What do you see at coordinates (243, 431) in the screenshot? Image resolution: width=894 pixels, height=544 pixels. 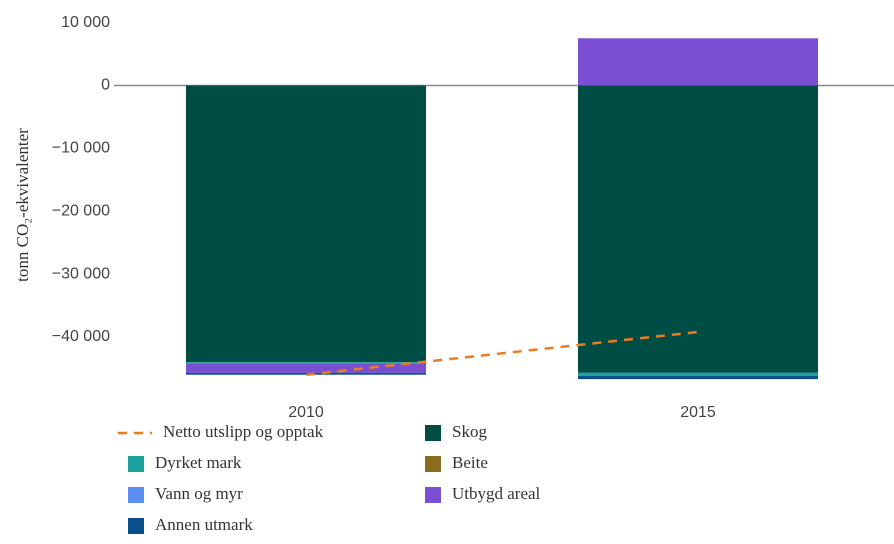 I see `legend-label: Netto utslipp og opptak` at bounding box center [243, 431].